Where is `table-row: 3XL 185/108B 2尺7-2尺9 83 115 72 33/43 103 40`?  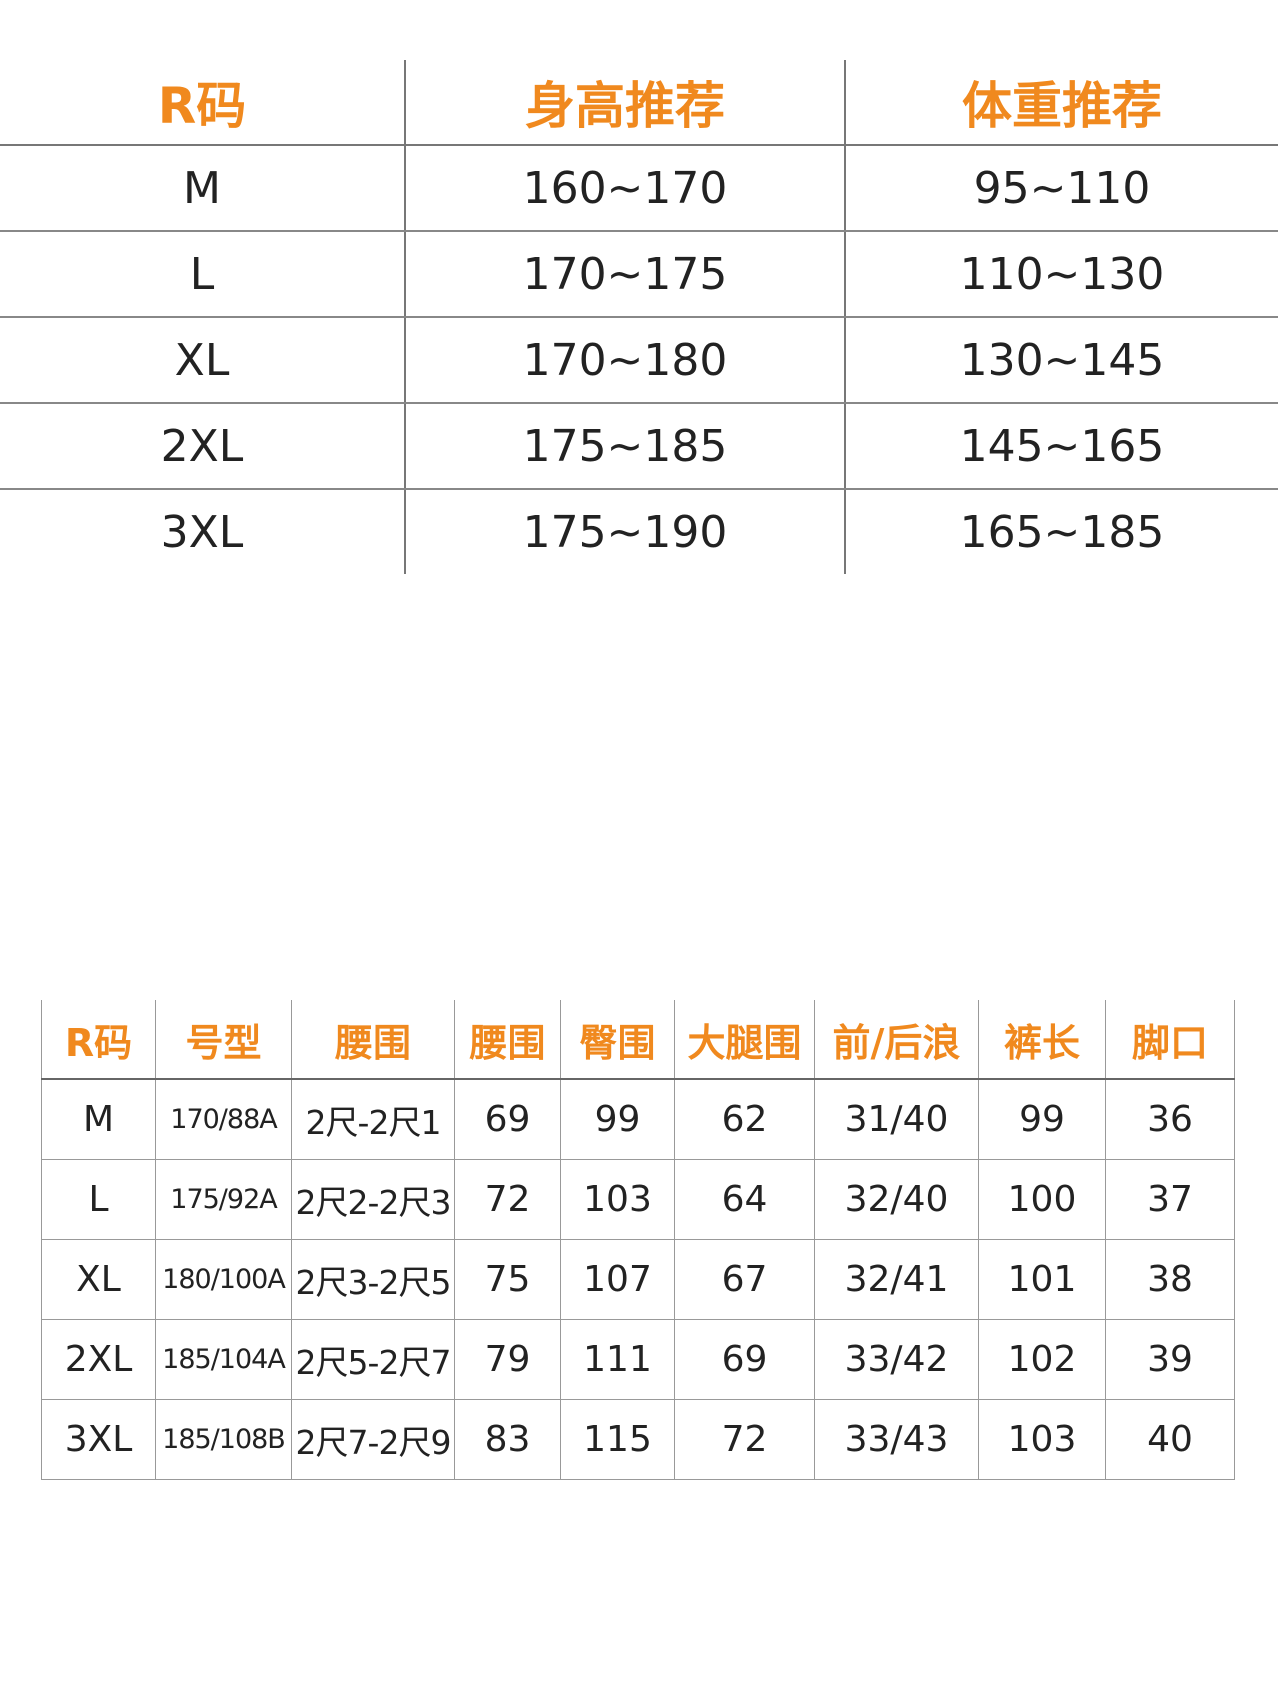
table-row: 3XL 185/108B 2尺7-2尺9 83 115 72 33/43 103 40 is located at coordinates (638, 1439).